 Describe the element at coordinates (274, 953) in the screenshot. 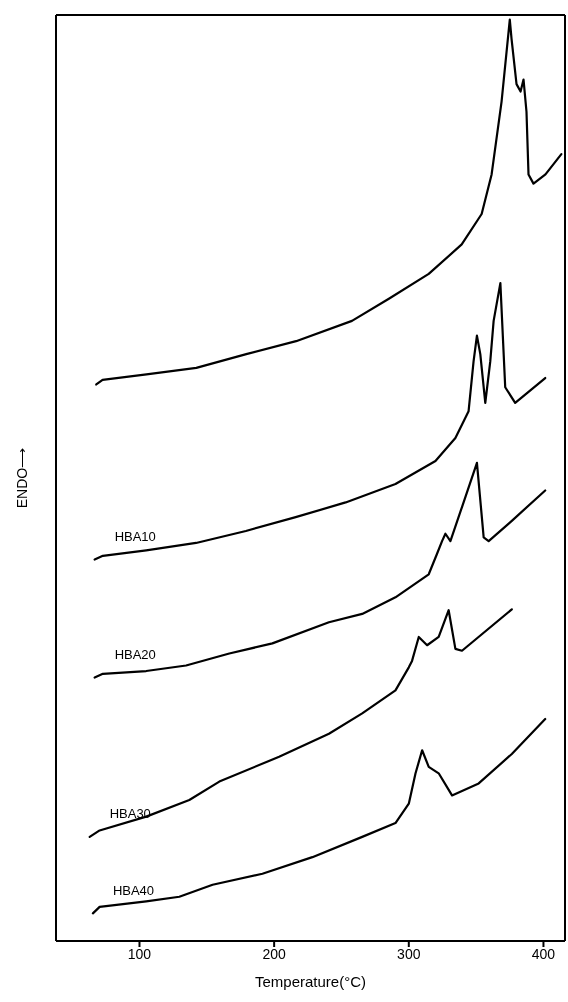

I see `x-tick-label: 200` at that location.